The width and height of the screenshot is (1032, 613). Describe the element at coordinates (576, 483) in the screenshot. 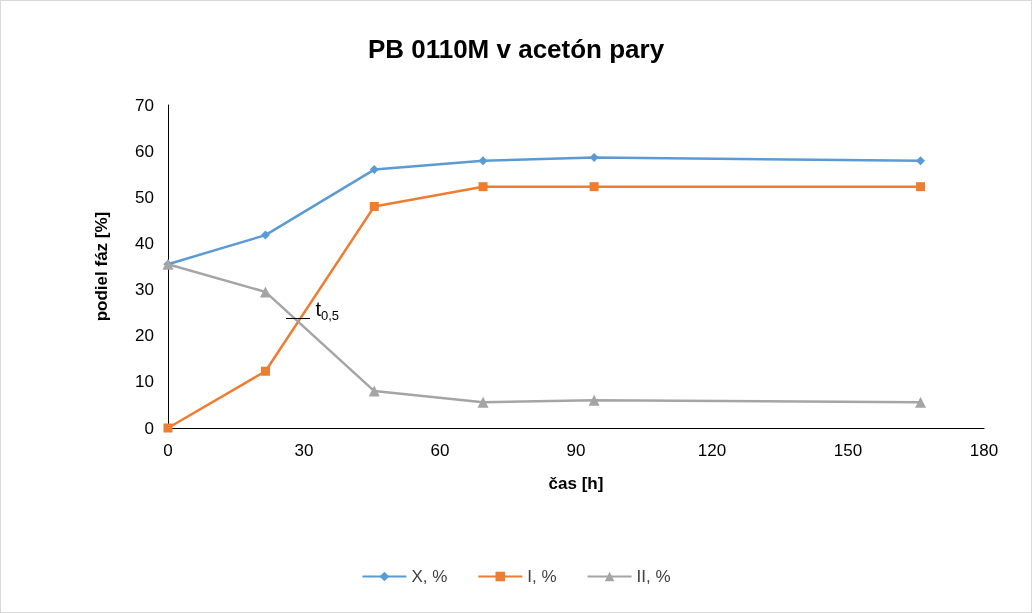

I see `x-axis-title: čas [h]` at that location.